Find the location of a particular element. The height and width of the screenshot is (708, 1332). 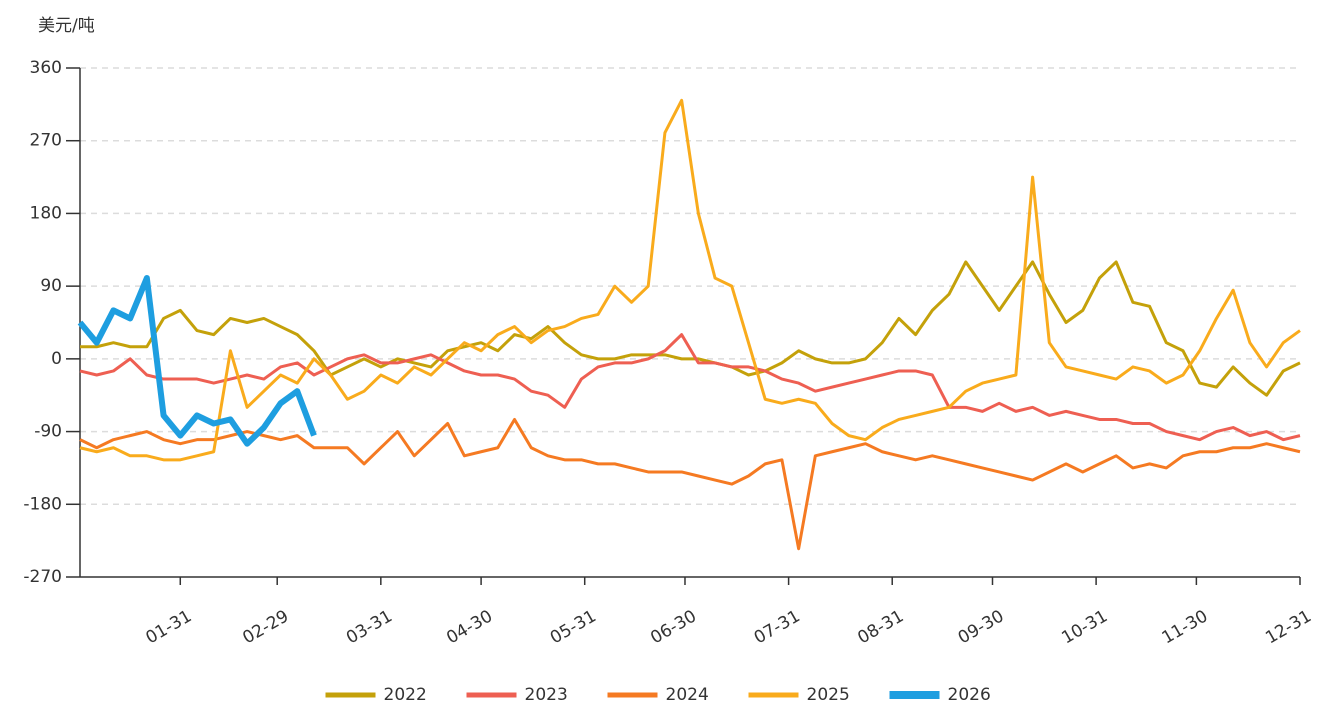

y-tick-label: 270 is located at coordinates (46, 141).